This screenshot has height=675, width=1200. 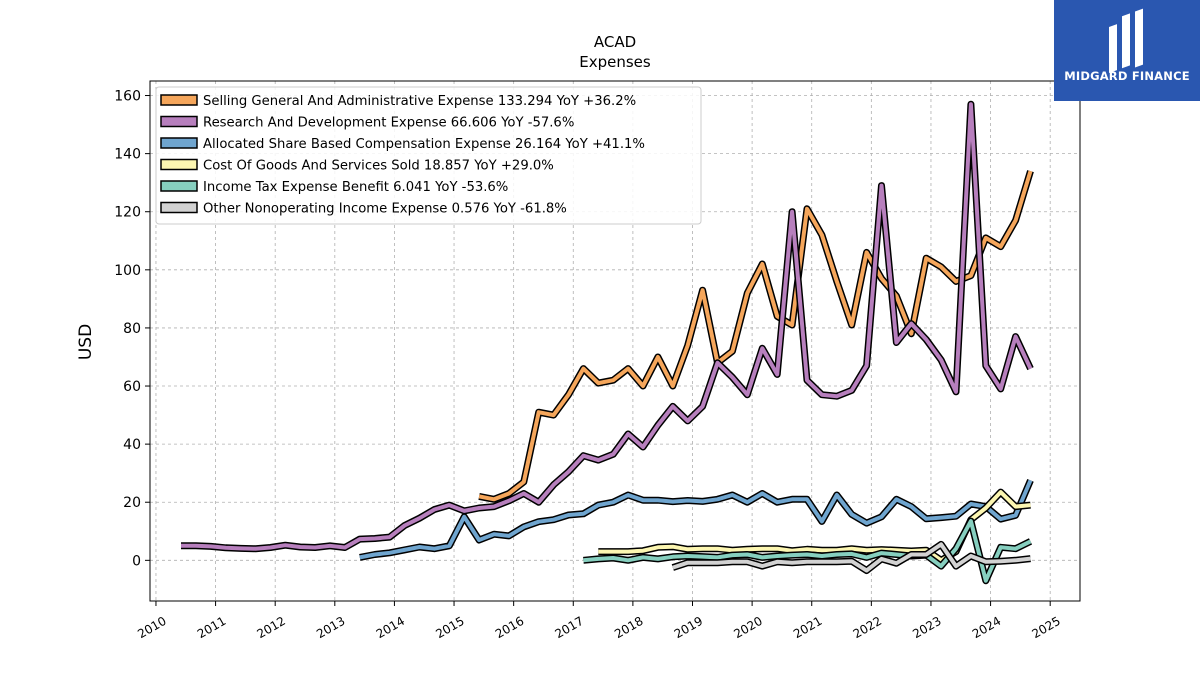 I want to click on x-tick-label: 2018, so click(x=628, y=627).